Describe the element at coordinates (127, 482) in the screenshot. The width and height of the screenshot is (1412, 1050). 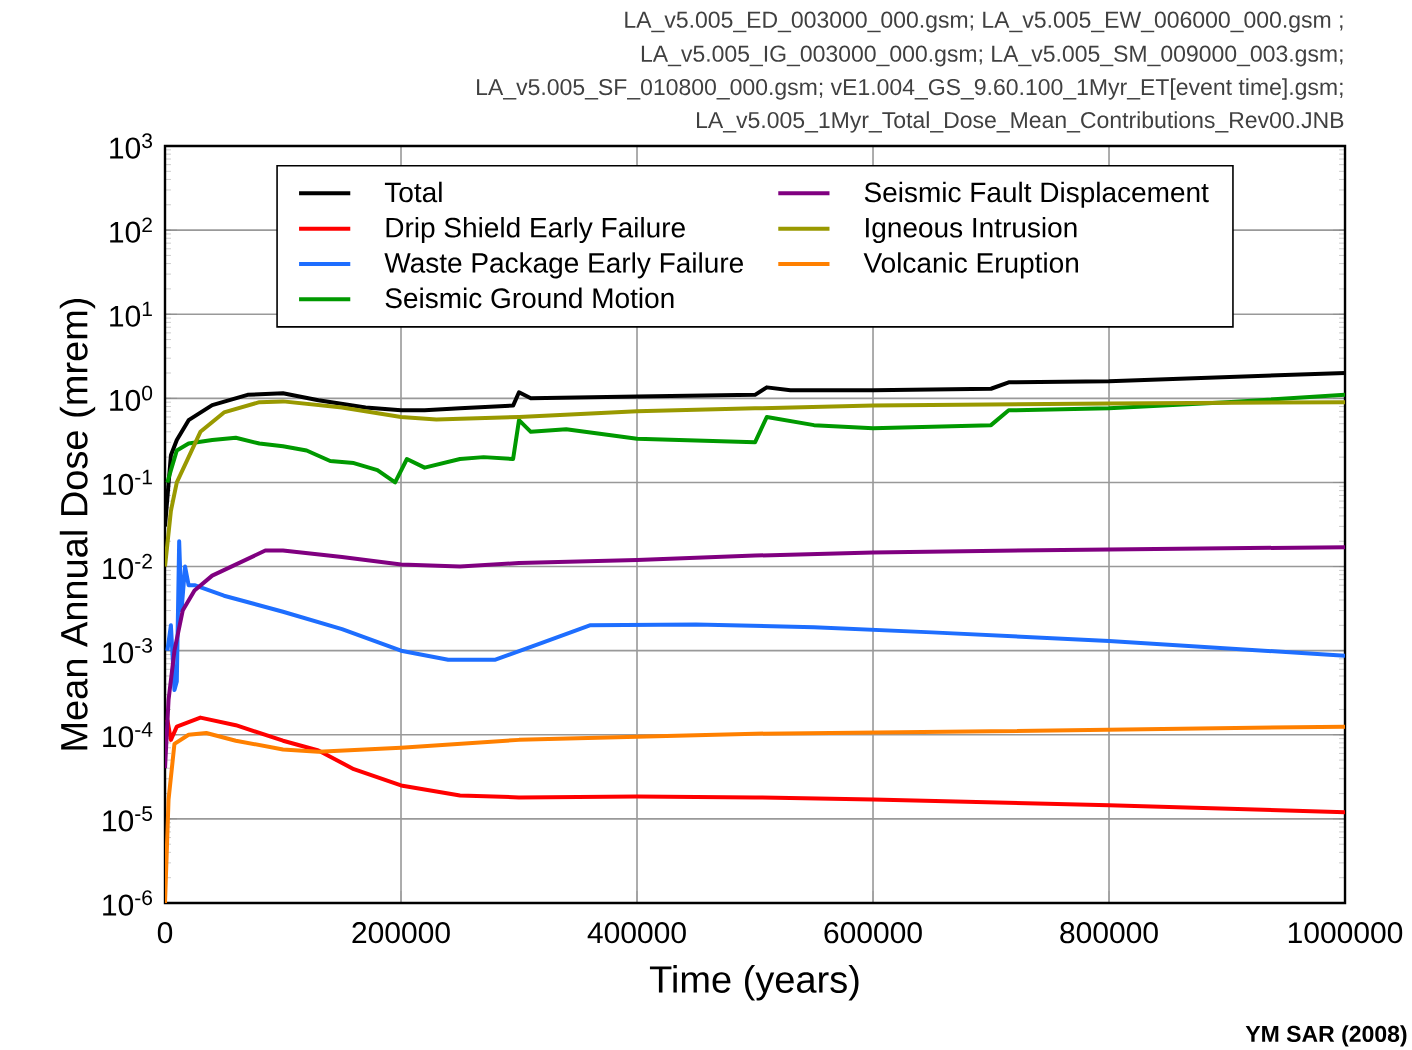
I see `y-tick-label: 10$^{-1}$` at that location.